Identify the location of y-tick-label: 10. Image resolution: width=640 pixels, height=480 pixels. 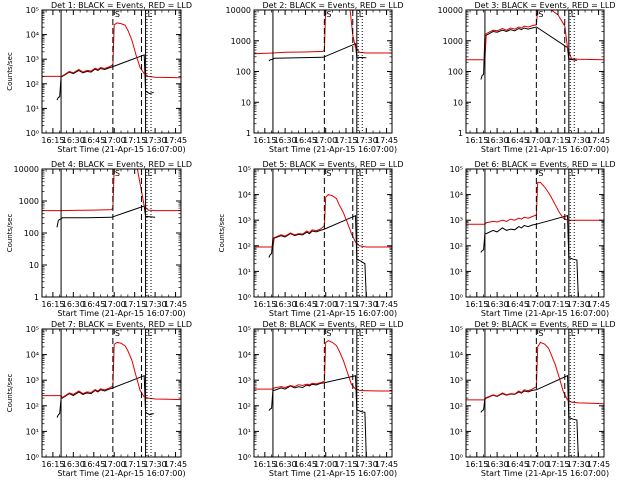
(458, 102).